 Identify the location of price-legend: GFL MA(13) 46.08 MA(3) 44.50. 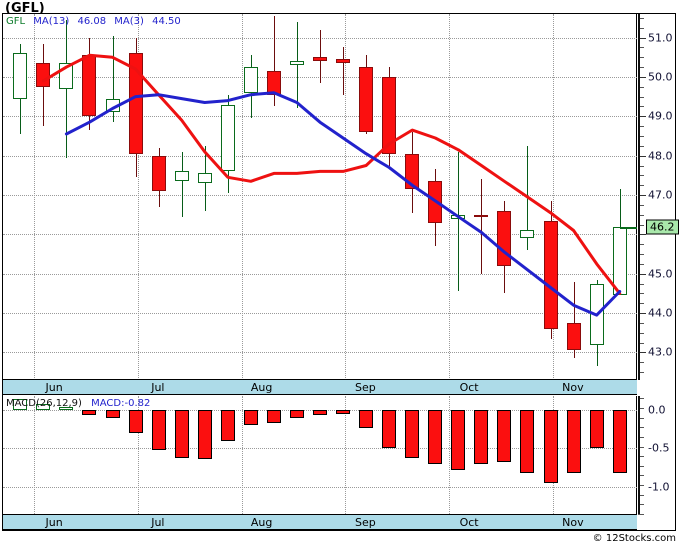
(96, 21).